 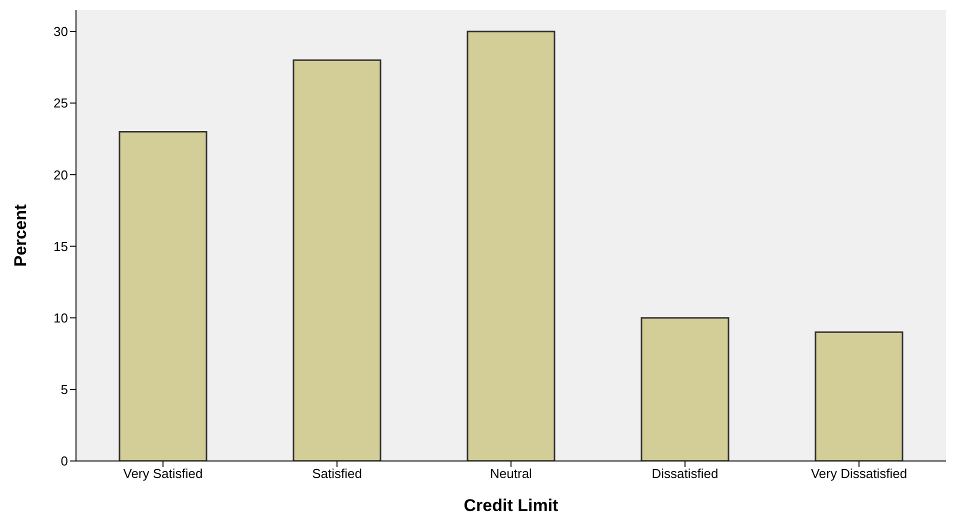 I want to click on x-tick-label: Neutral, so click(x=511, y=474).